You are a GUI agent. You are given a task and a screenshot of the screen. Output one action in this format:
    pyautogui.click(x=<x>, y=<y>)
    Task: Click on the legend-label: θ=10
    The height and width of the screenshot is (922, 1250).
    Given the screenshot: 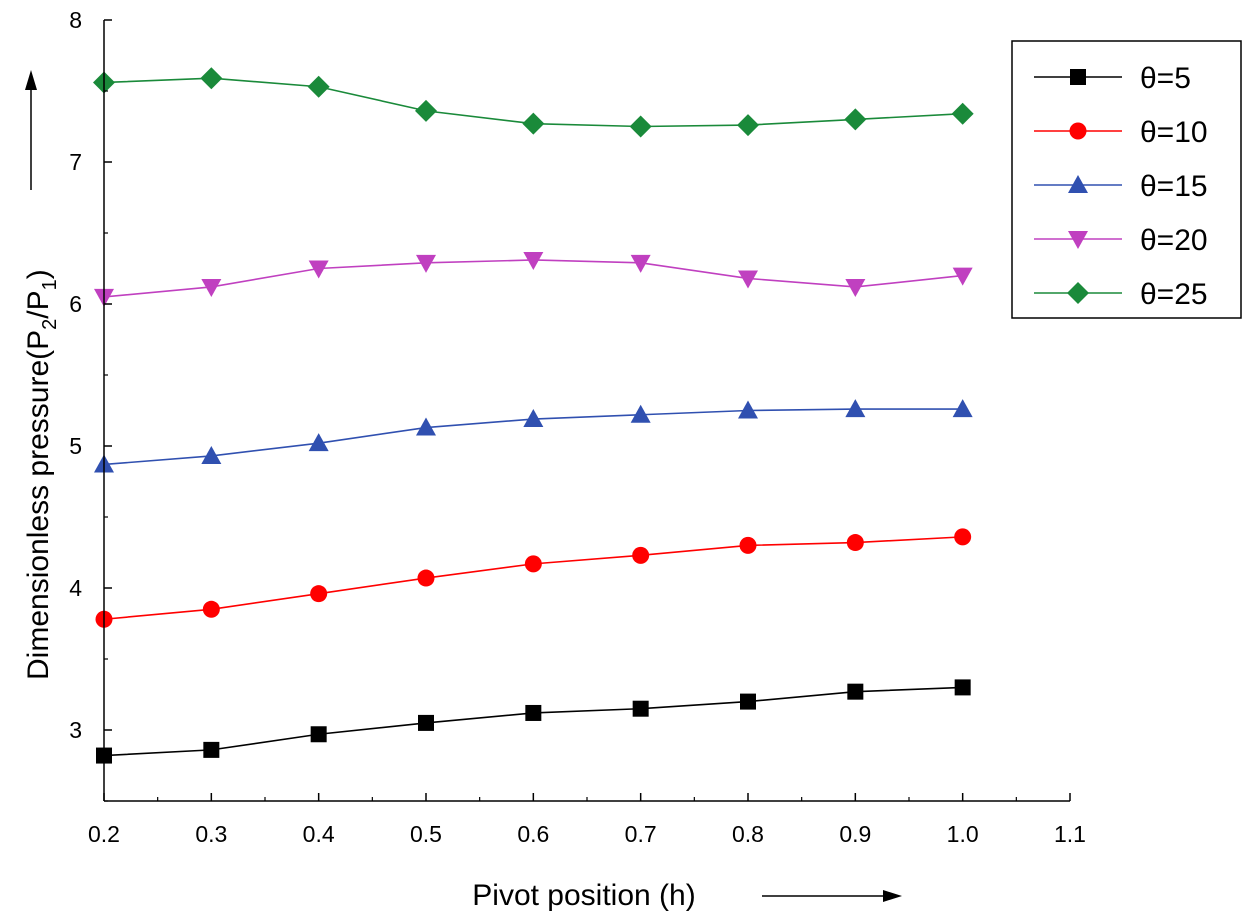 What is the action you would take?
    pyautogui.click(x=1174, y=132)
    